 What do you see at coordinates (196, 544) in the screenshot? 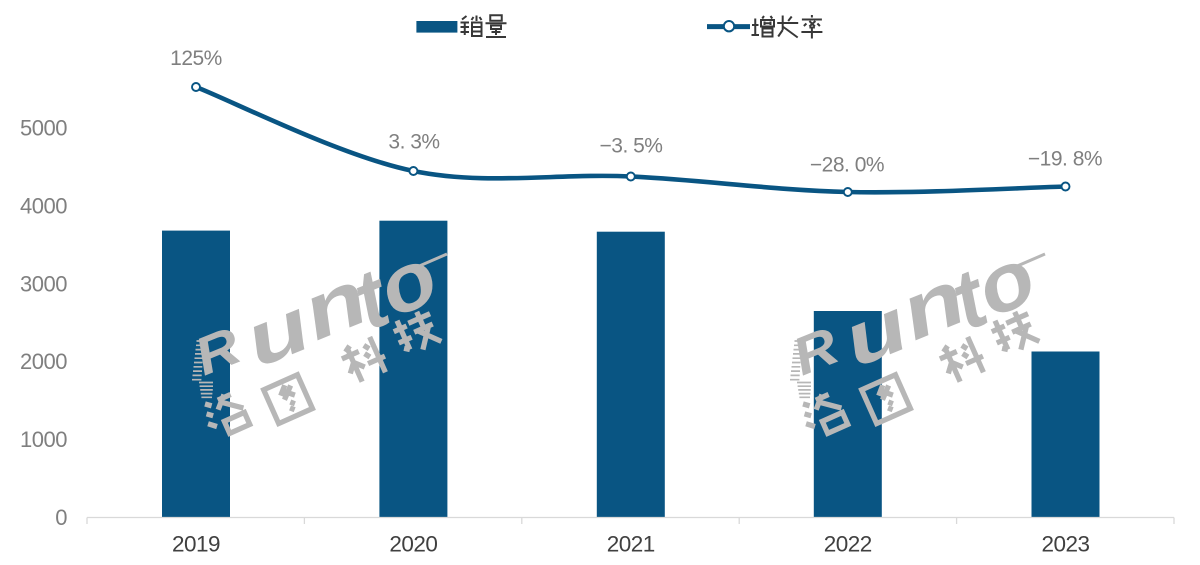
I see `svg-text: 2019` at bounding box center [196, 544].